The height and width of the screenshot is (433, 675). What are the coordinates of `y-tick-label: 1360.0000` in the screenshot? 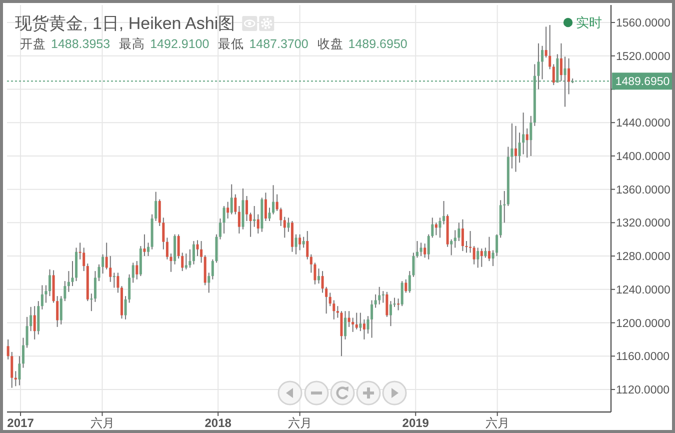 It's located at (643, 190).